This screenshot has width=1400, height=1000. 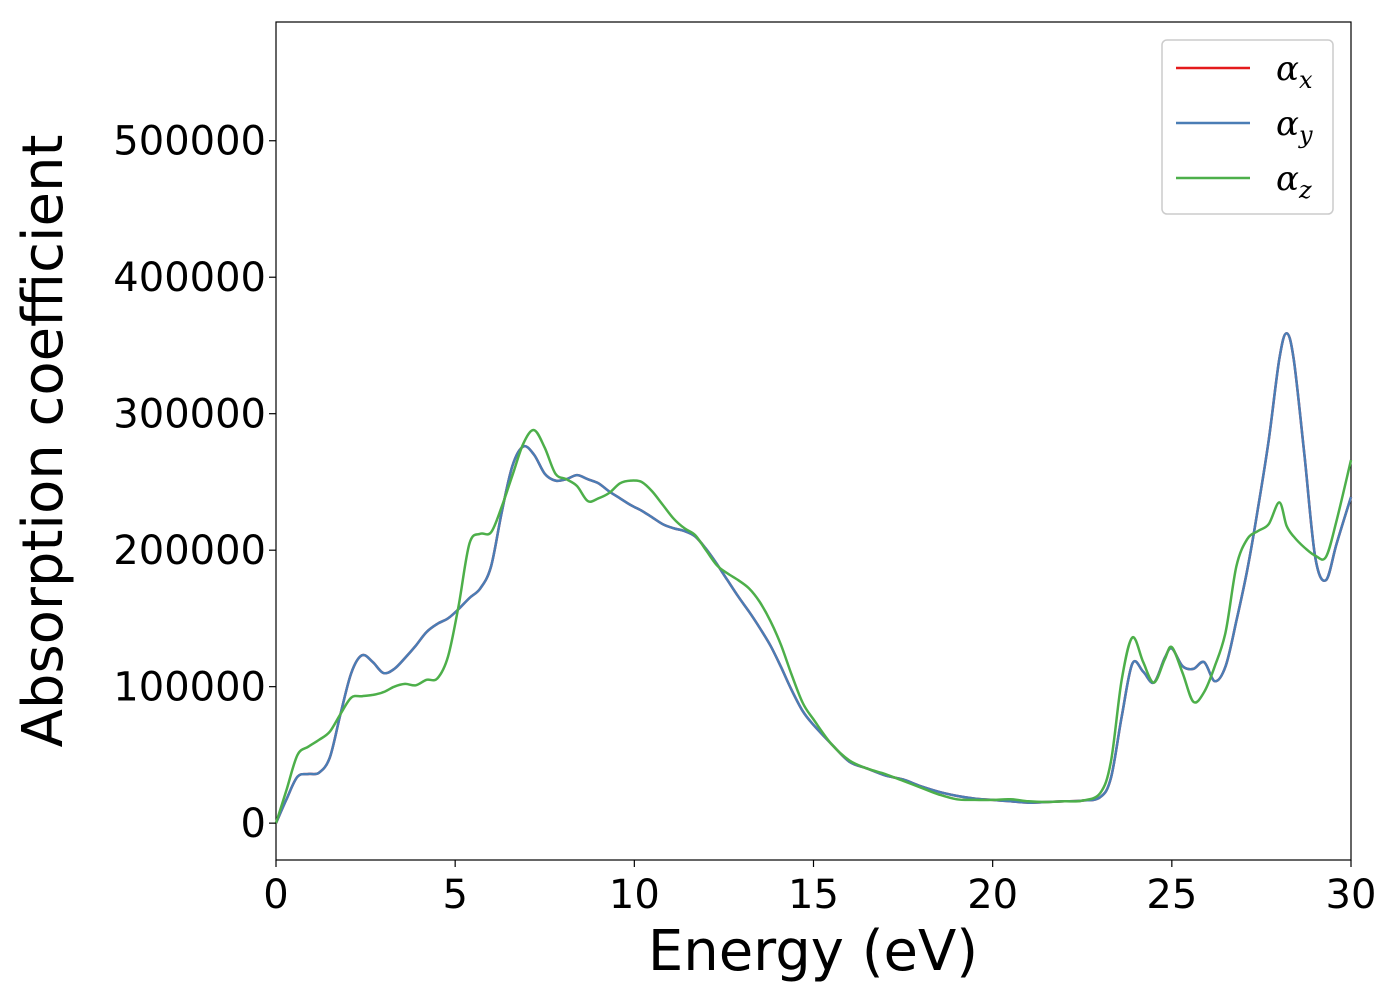 What do you see at coordinates (189, 278) in the screenshot?
I see `y-tick-label: 400000` at bounding box center [189, 278].